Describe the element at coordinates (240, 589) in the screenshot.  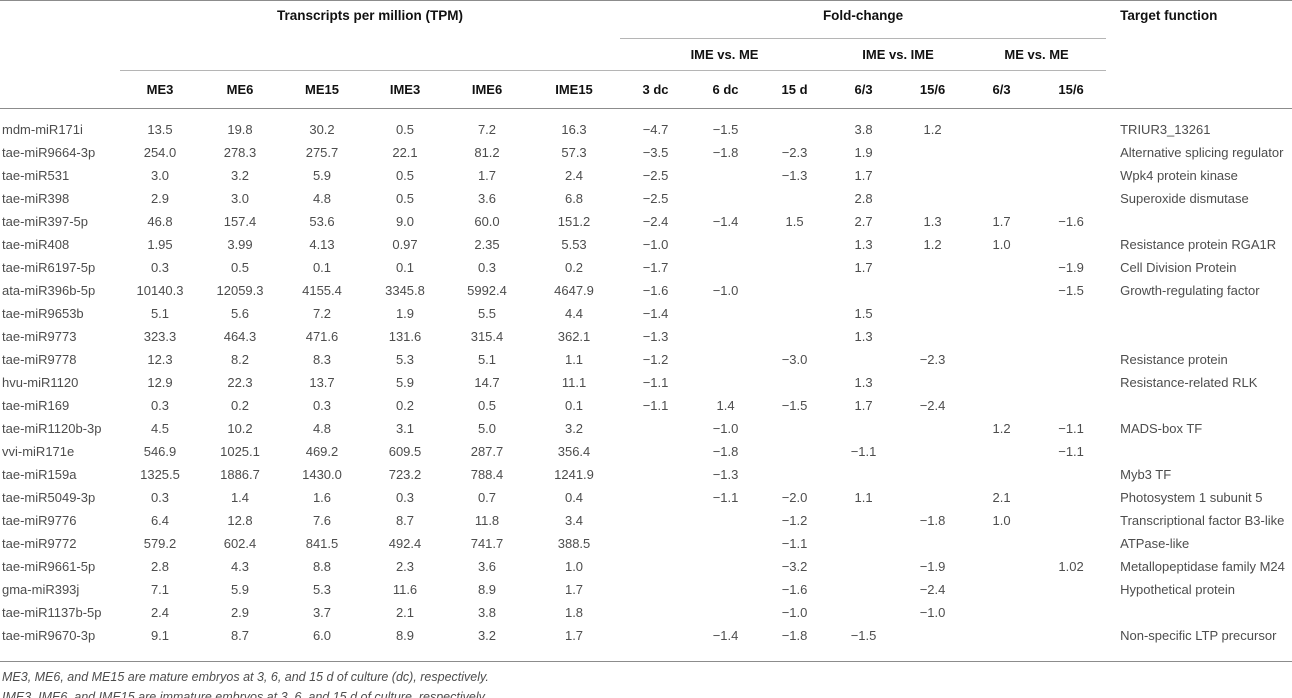
I see `tpm-value-cell: 5.9` at that location.